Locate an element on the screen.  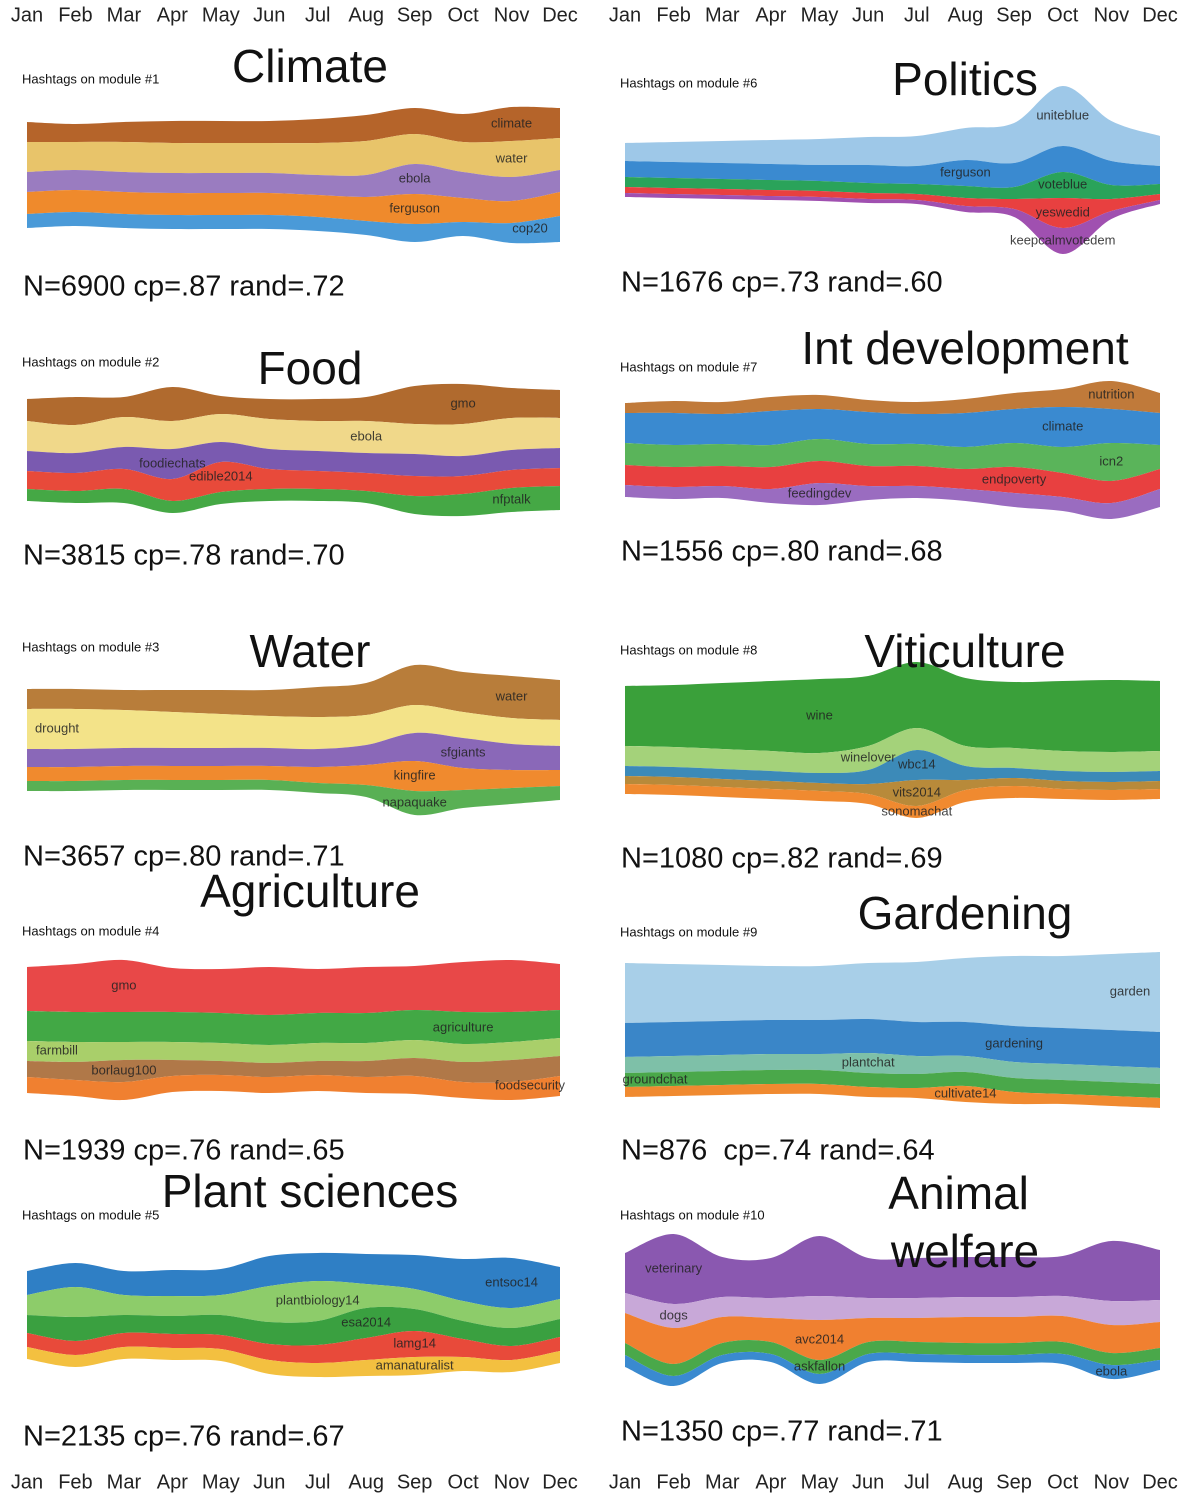
hashtag-label: uniteblue is located at coordinates (1062, 114).